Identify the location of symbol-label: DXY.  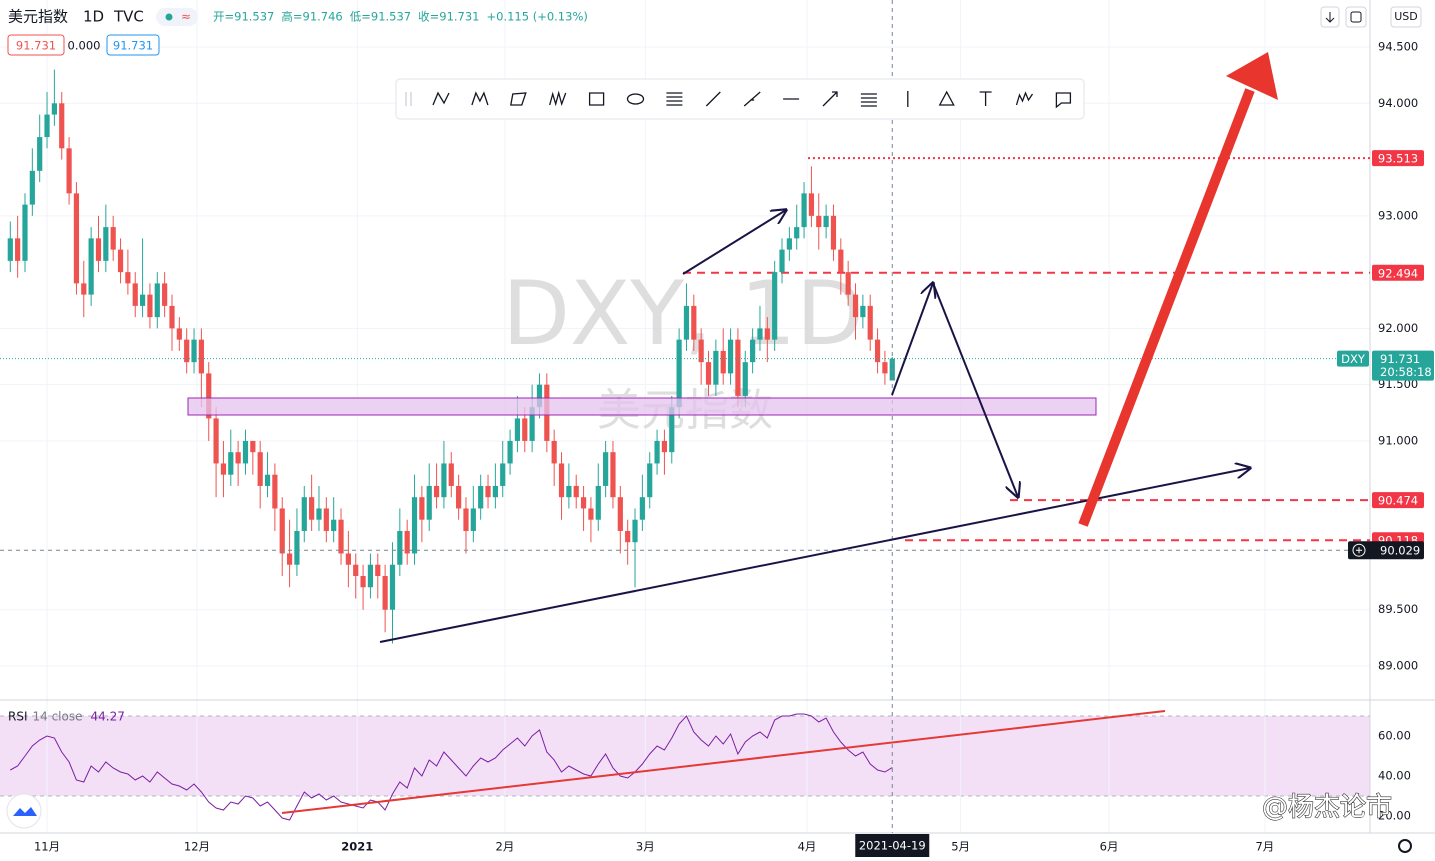
(1353, 359).